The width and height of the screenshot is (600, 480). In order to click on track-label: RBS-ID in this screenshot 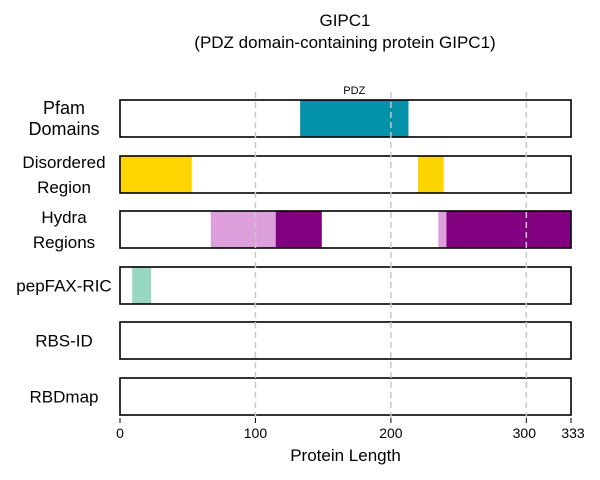, I will do `click(64, 341)`.